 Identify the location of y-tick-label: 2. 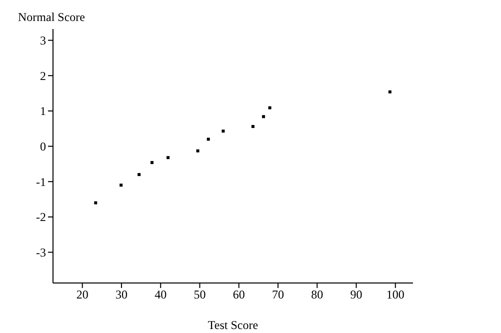
(43, 75).